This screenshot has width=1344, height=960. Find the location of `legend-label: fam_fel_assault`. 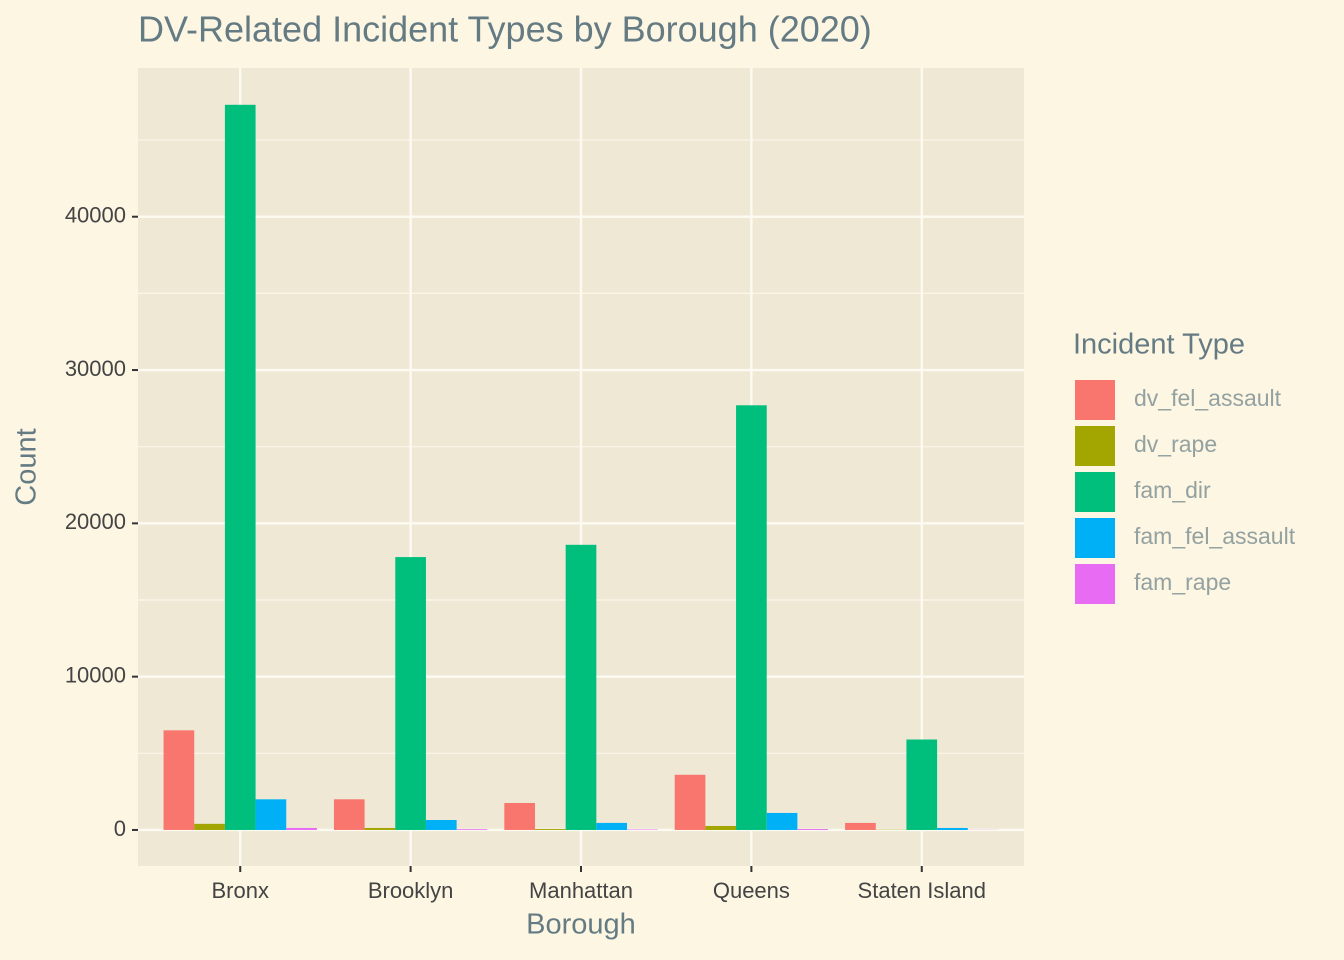

legend-label: fam_fel_assault is located at coordinates (1215, 536).